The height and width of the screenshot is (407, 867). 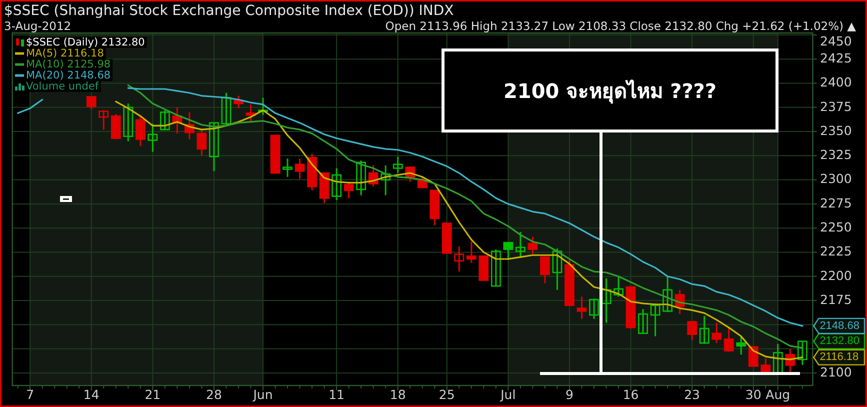 I want to click on legend-label: Volume undef, so click(x=62, y=86).